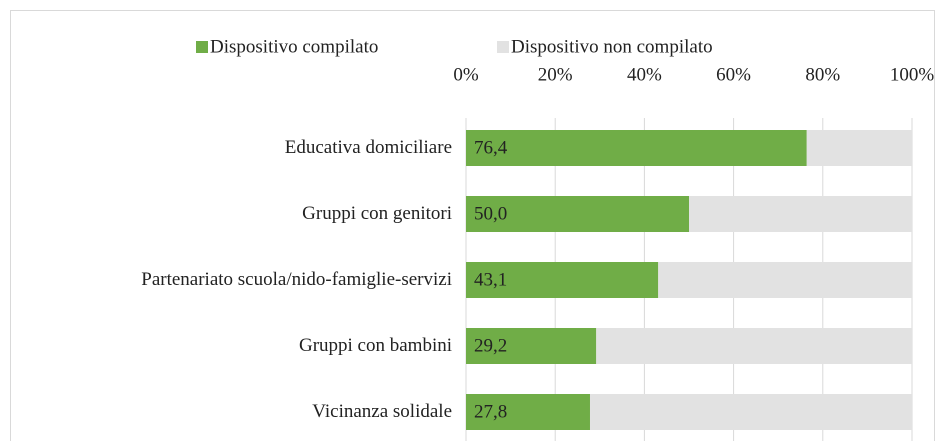 The width and height of the screenshot is (944, 441). Describe the element at coordinates (294, 46) in the screenshot. I see `legend-label: Dispositivo compilato` at that location.